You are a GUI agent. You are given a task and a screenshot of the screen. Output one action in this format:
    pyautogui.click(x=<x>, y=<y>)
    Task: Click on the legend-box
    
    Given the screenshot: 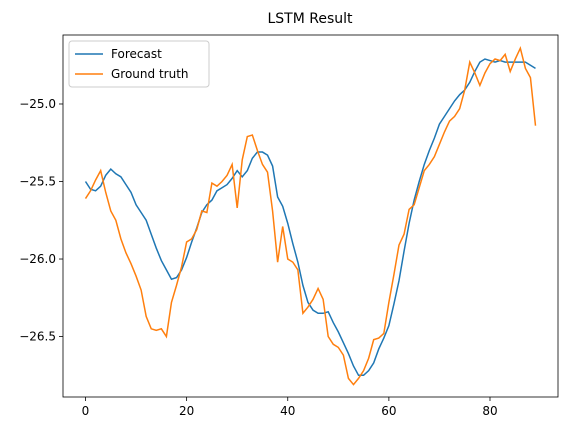 What is the action you would take?
    pyautogui.click(x=139, y=64)
    